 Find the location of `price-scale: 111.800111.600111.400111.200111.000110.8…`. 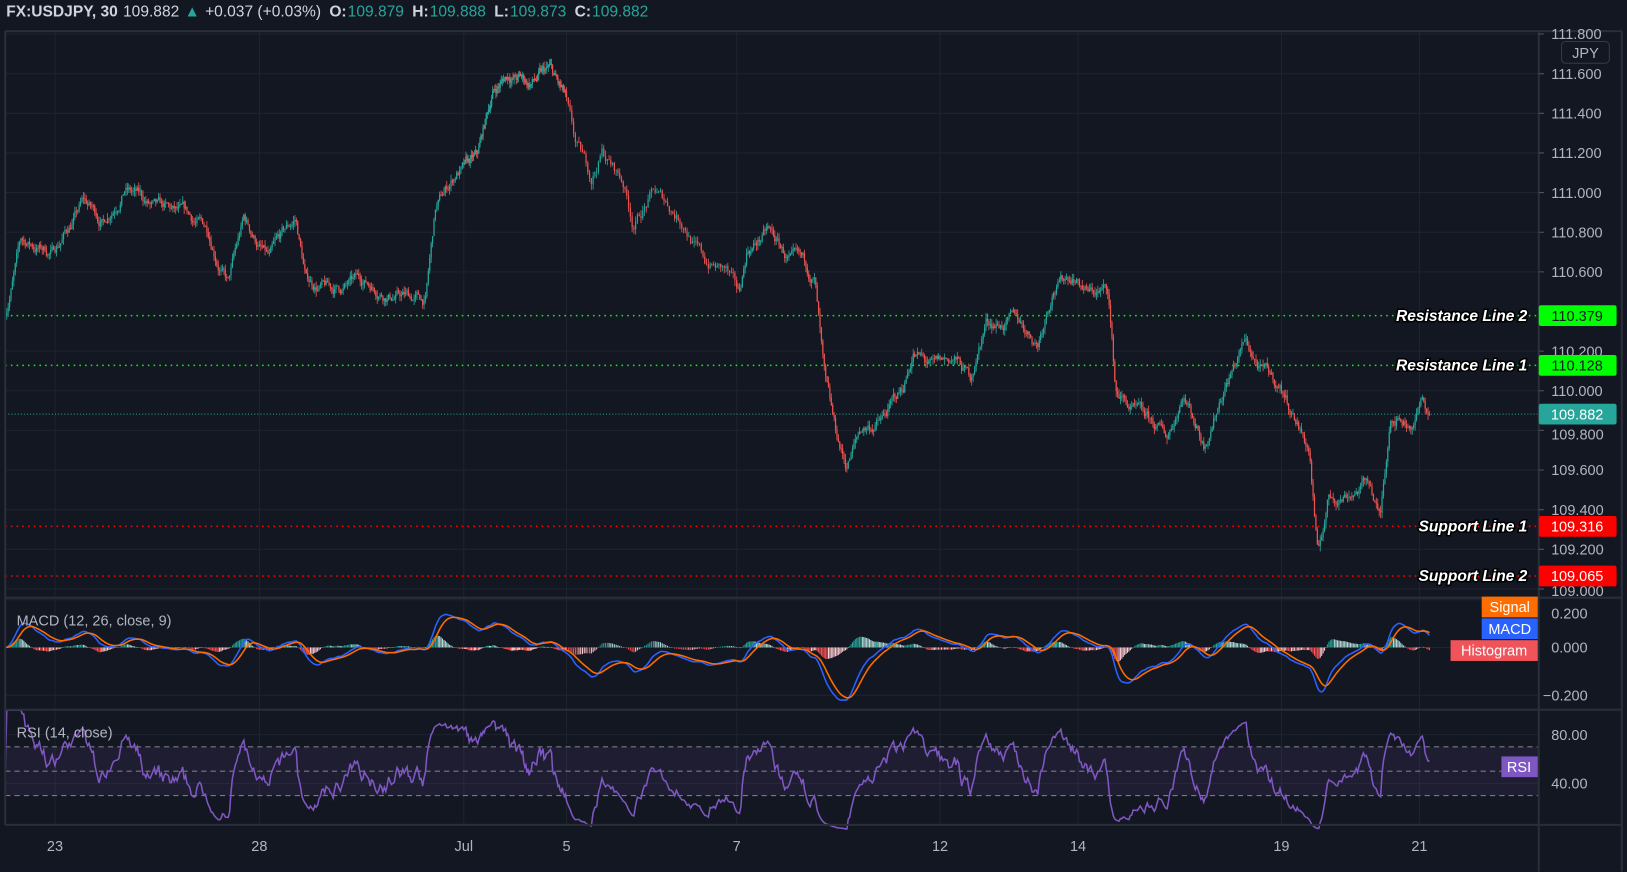

price-scale: 111.800111.600111.400111.200111.000110.8… is located at coordinates (1571, 313).